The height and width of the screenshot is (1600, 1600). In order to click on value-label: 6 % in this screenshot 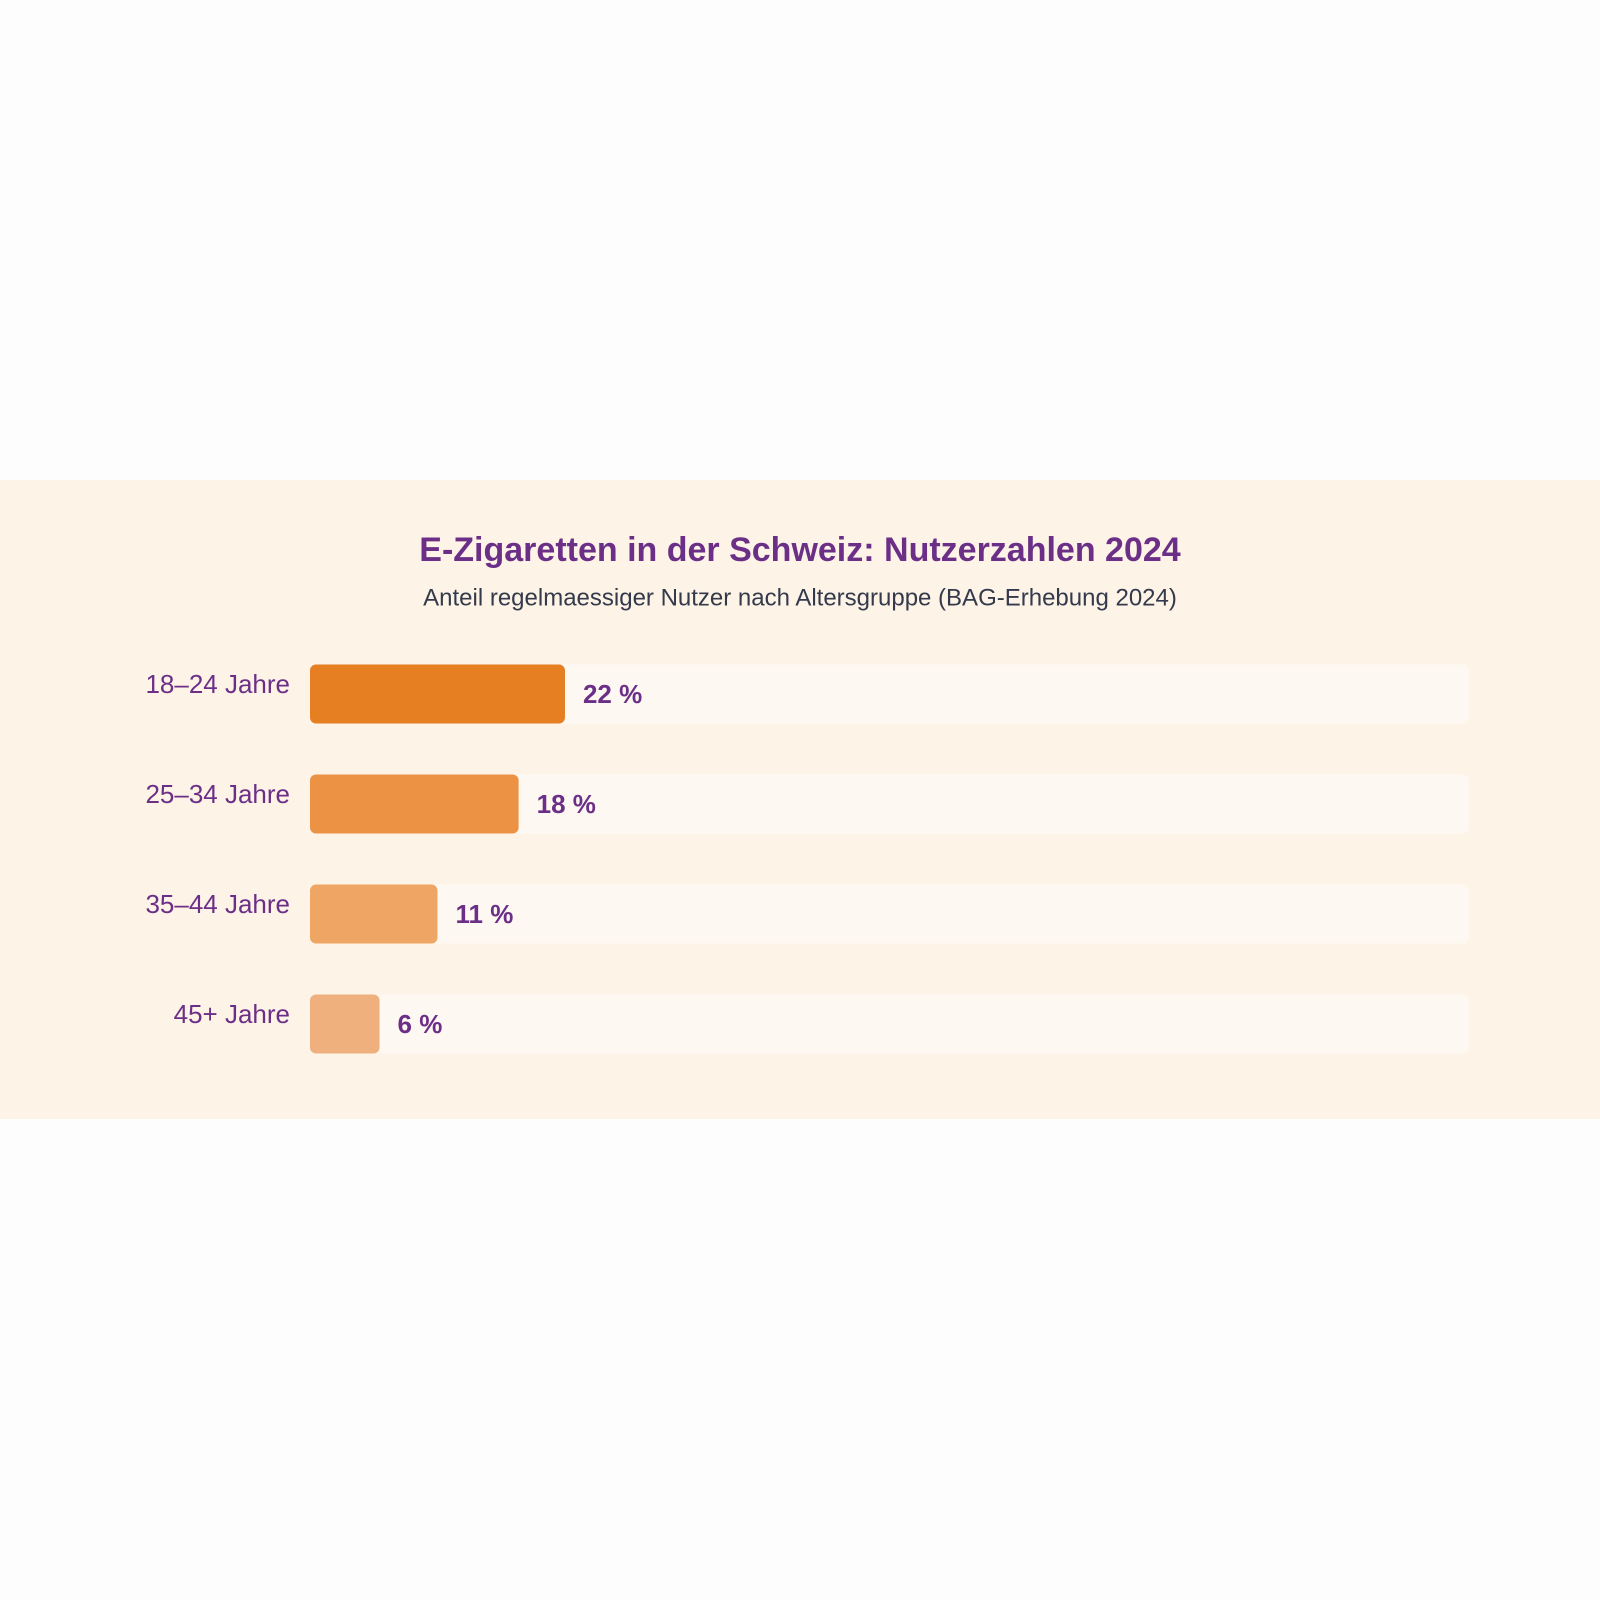, I will do `click(420, 1024)`.